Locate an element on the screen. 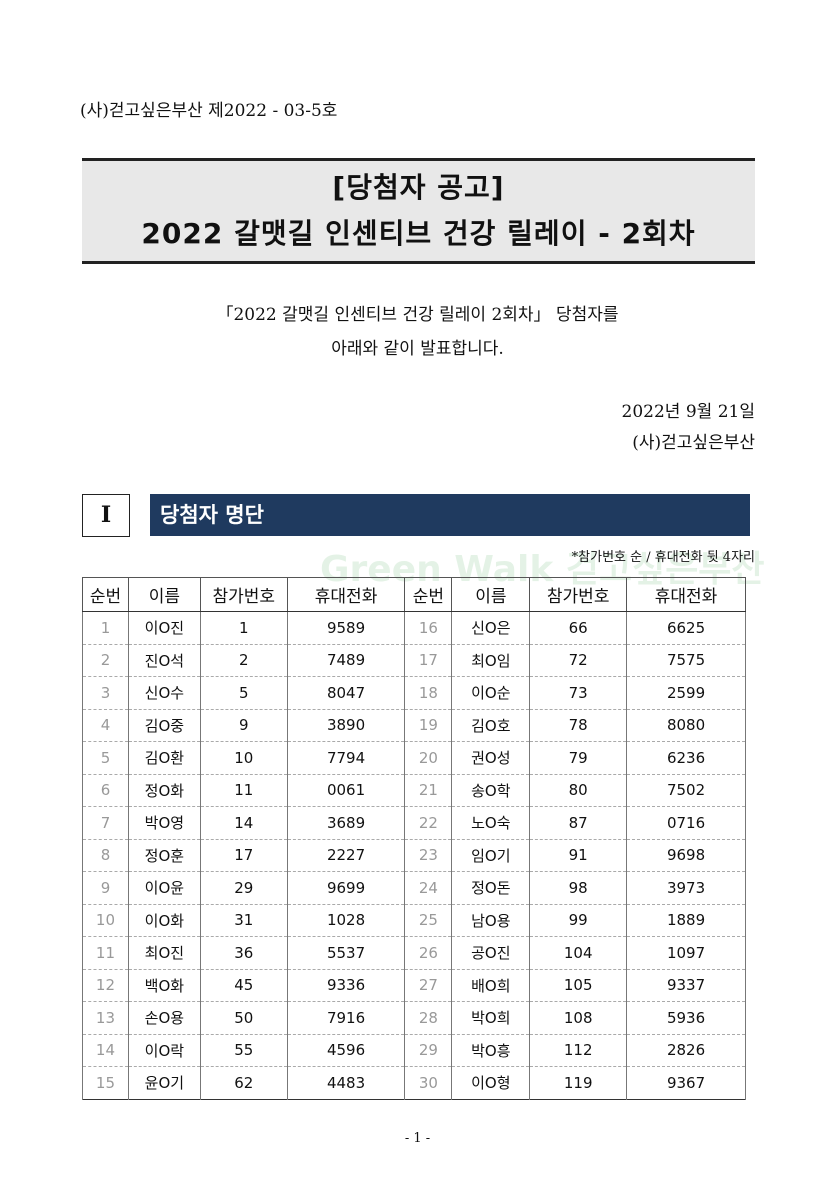 The width and height of the screenshot is (835, 1181). cell-entry-number: 11 is located at coordinates (243, 790).